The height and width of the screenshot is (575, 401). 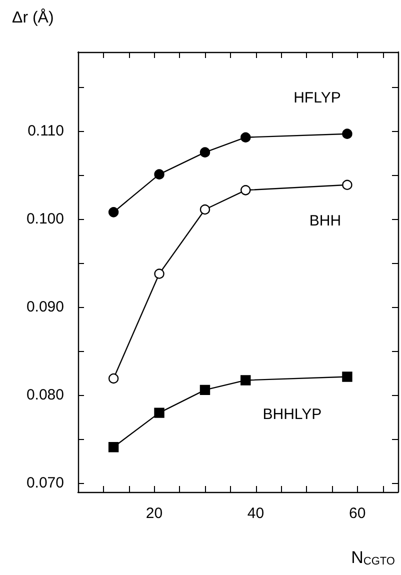 What do you see at coordinates (45, 483) in the screenshot?
I see `y-tick-label: 0.070` at bounding box center [45, 483].